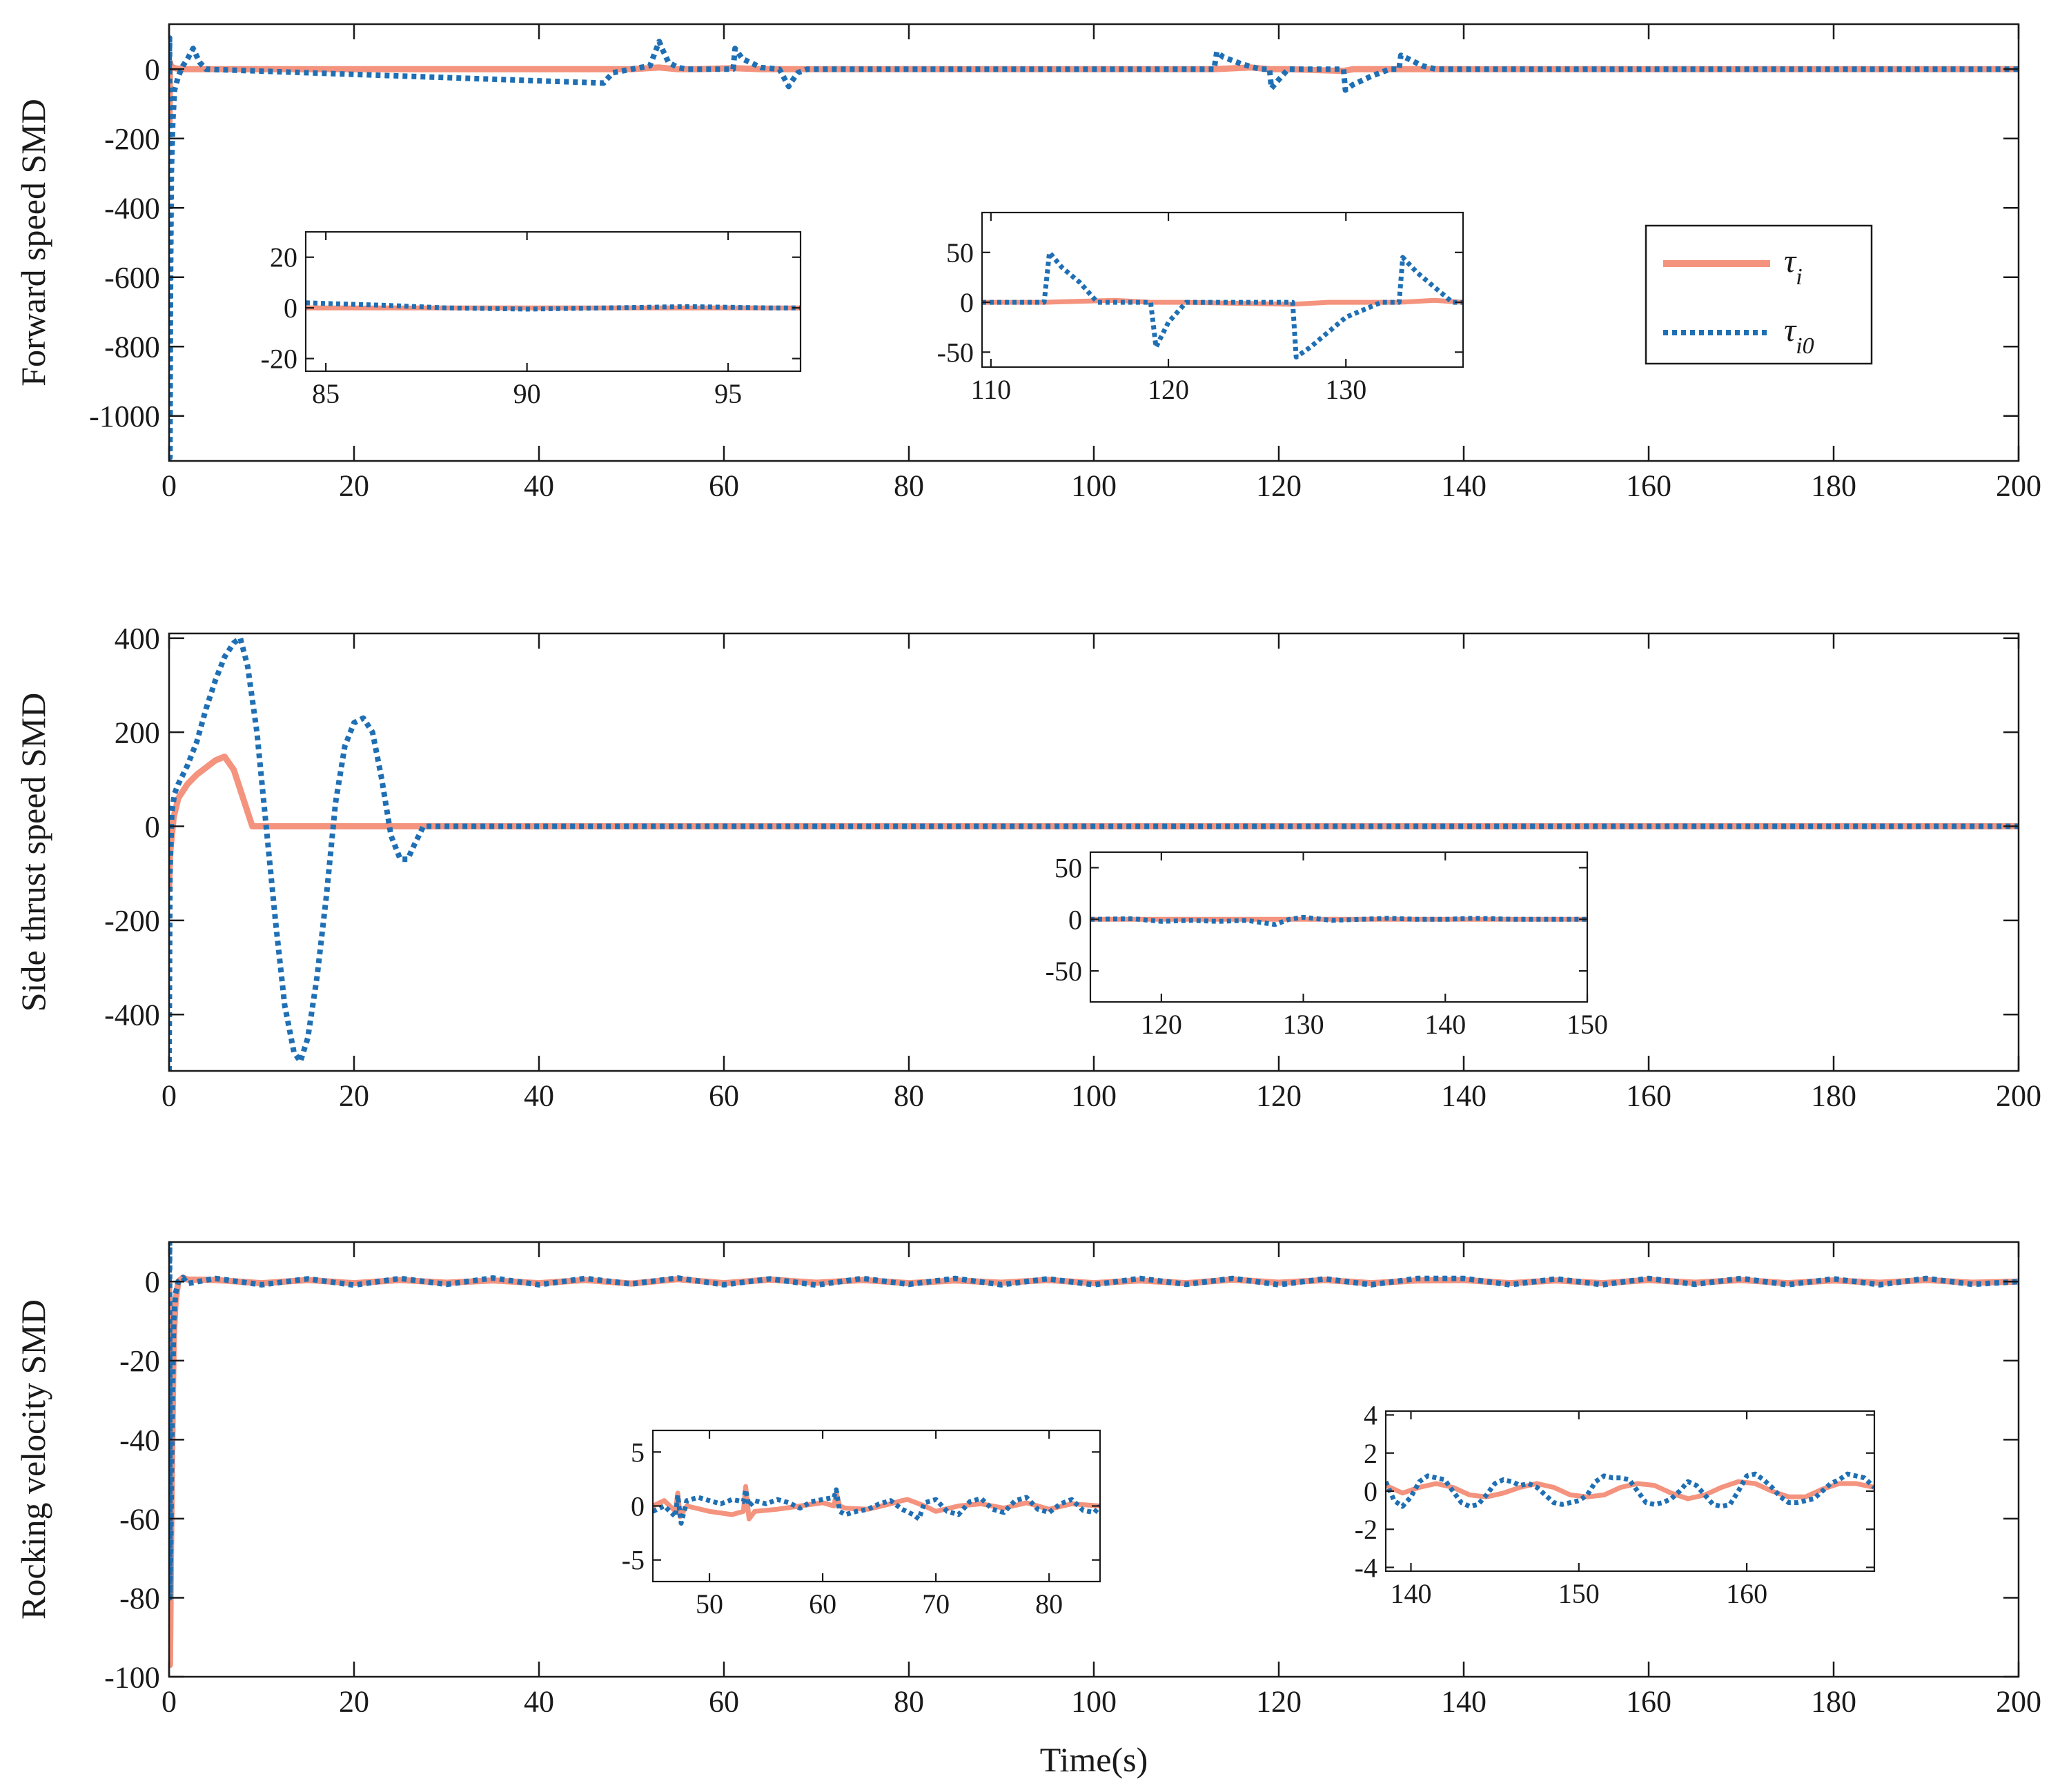 Image resolution: width=2060 pixels, height=1792 pixels. Describe the element at coordinates (283, 257) in the screenshot. I see `panel-1-inset-1-ytick-label: 20` at that location.